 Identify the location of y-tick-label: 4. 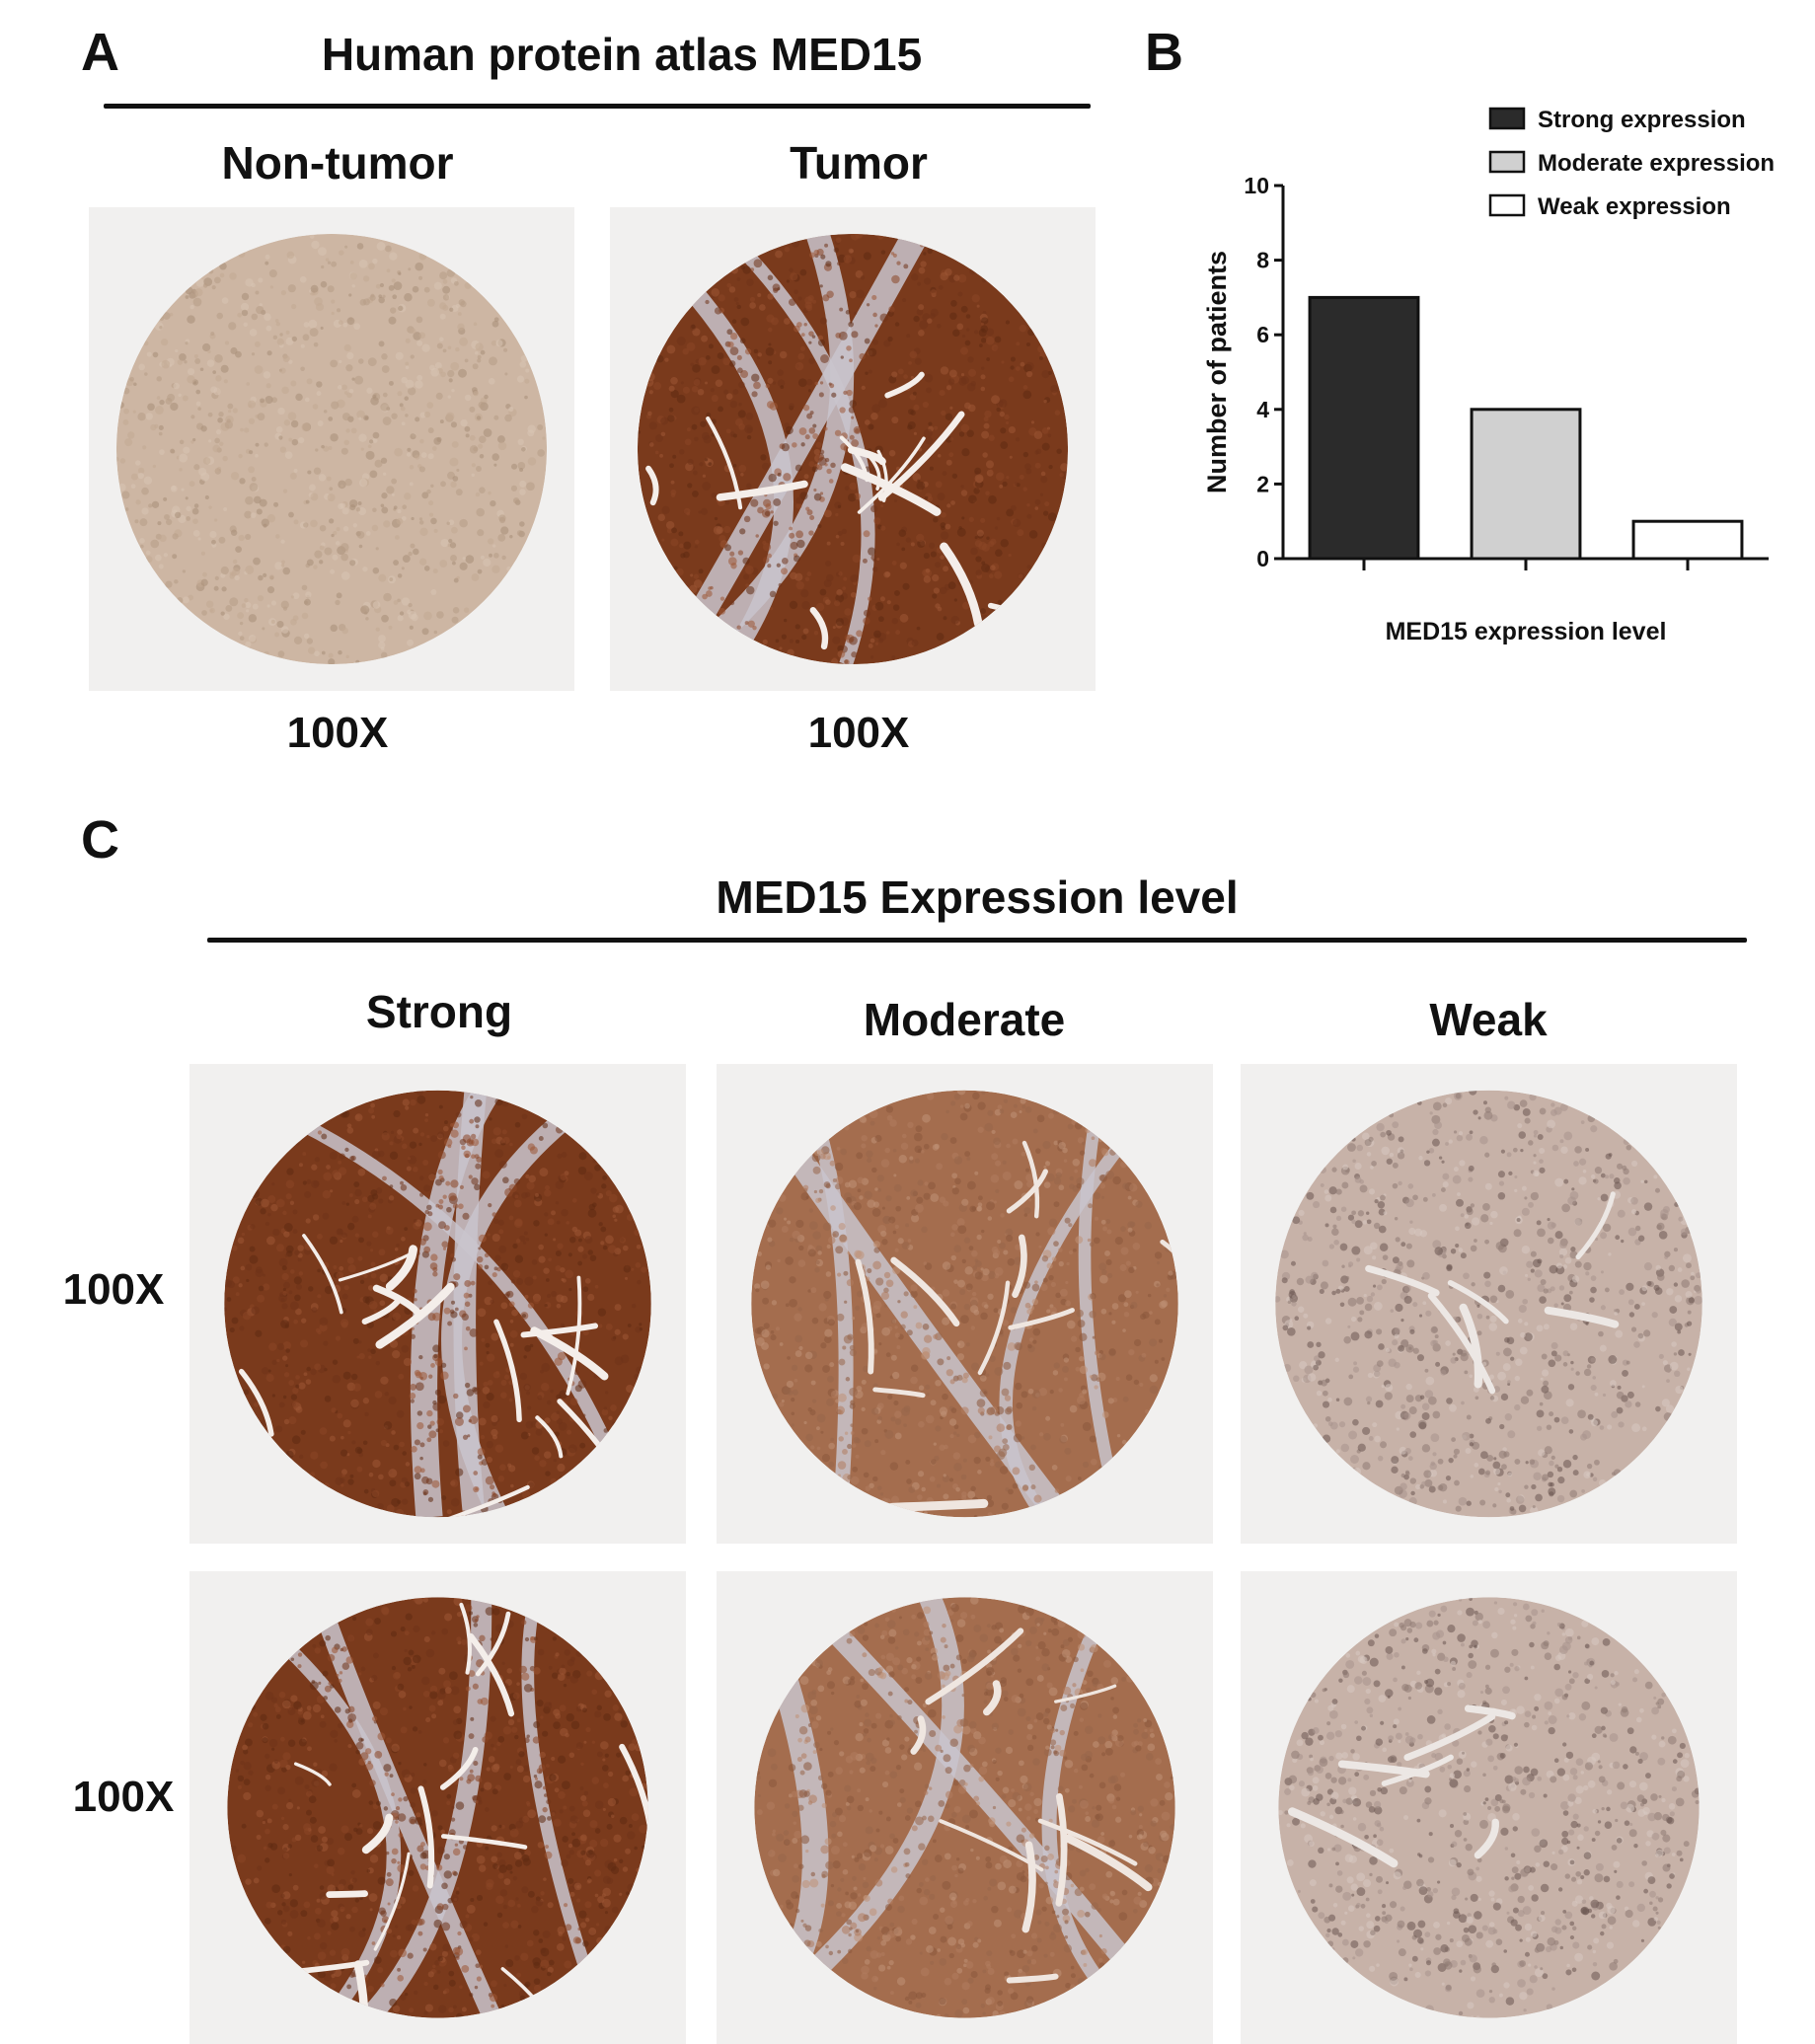
(1262, 409).